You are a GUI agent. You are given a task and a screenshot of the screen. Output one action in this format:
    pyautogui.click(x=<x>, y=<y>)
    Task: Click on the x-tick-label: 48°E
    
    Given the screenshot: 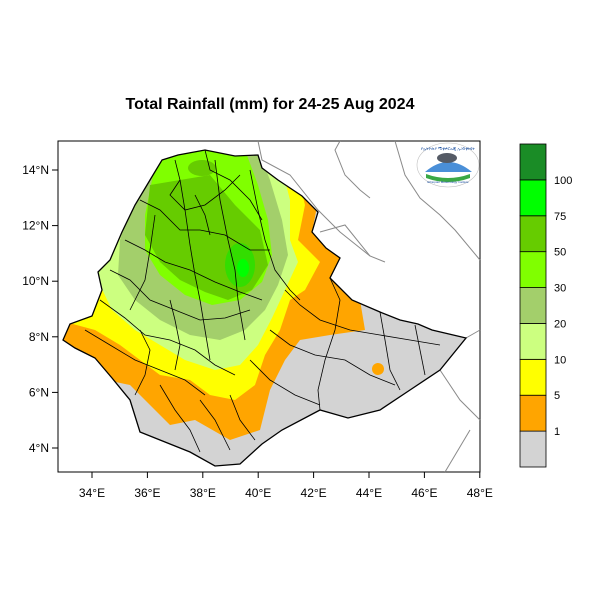 What is the action you would take?
    pyautogui.click(x=480, y=493)
    